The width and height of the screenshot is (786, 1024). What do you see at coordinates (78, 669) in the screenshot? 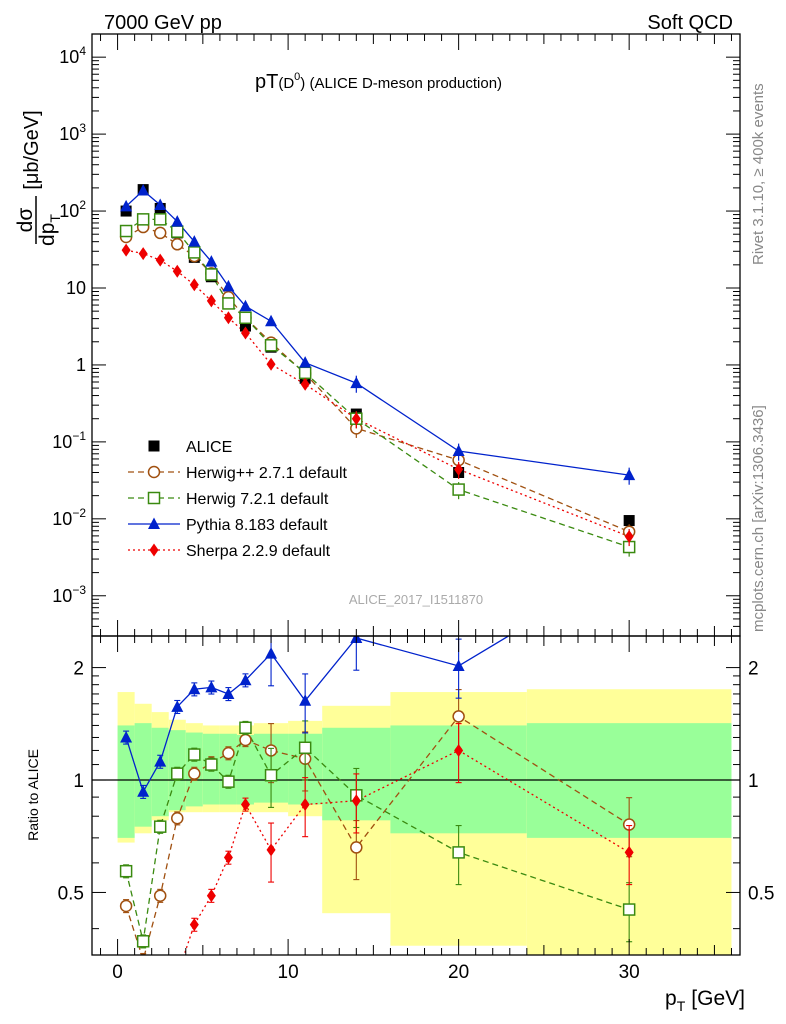
I see `ratio-tick-label-left: 2` at bounding box center [78, 669].